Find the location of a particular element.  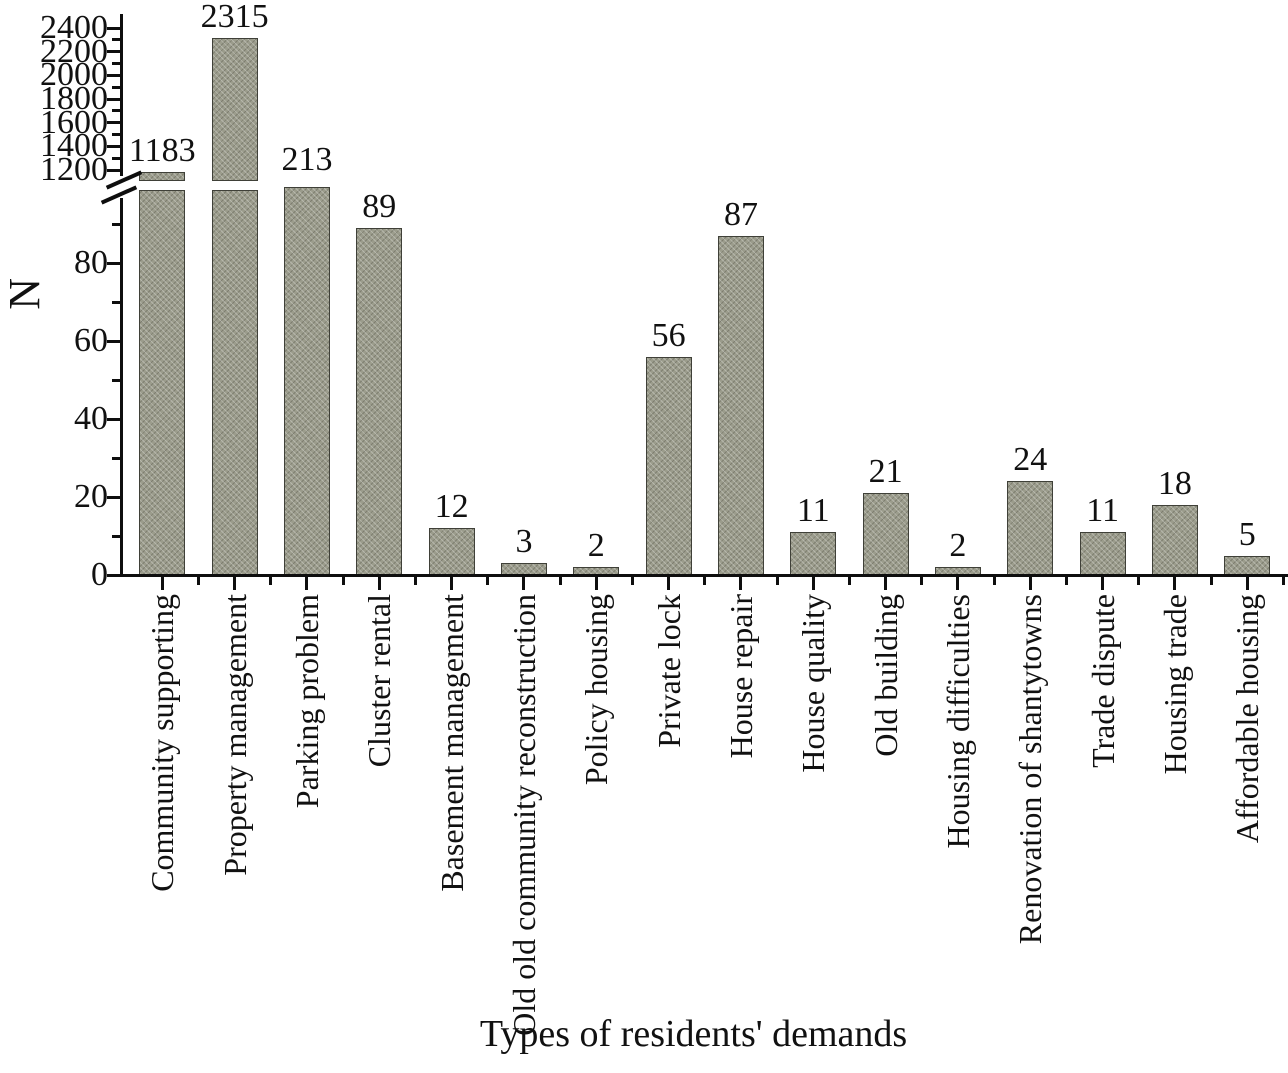

x-category-label: Policy housing is located at coordinates (596, 690).